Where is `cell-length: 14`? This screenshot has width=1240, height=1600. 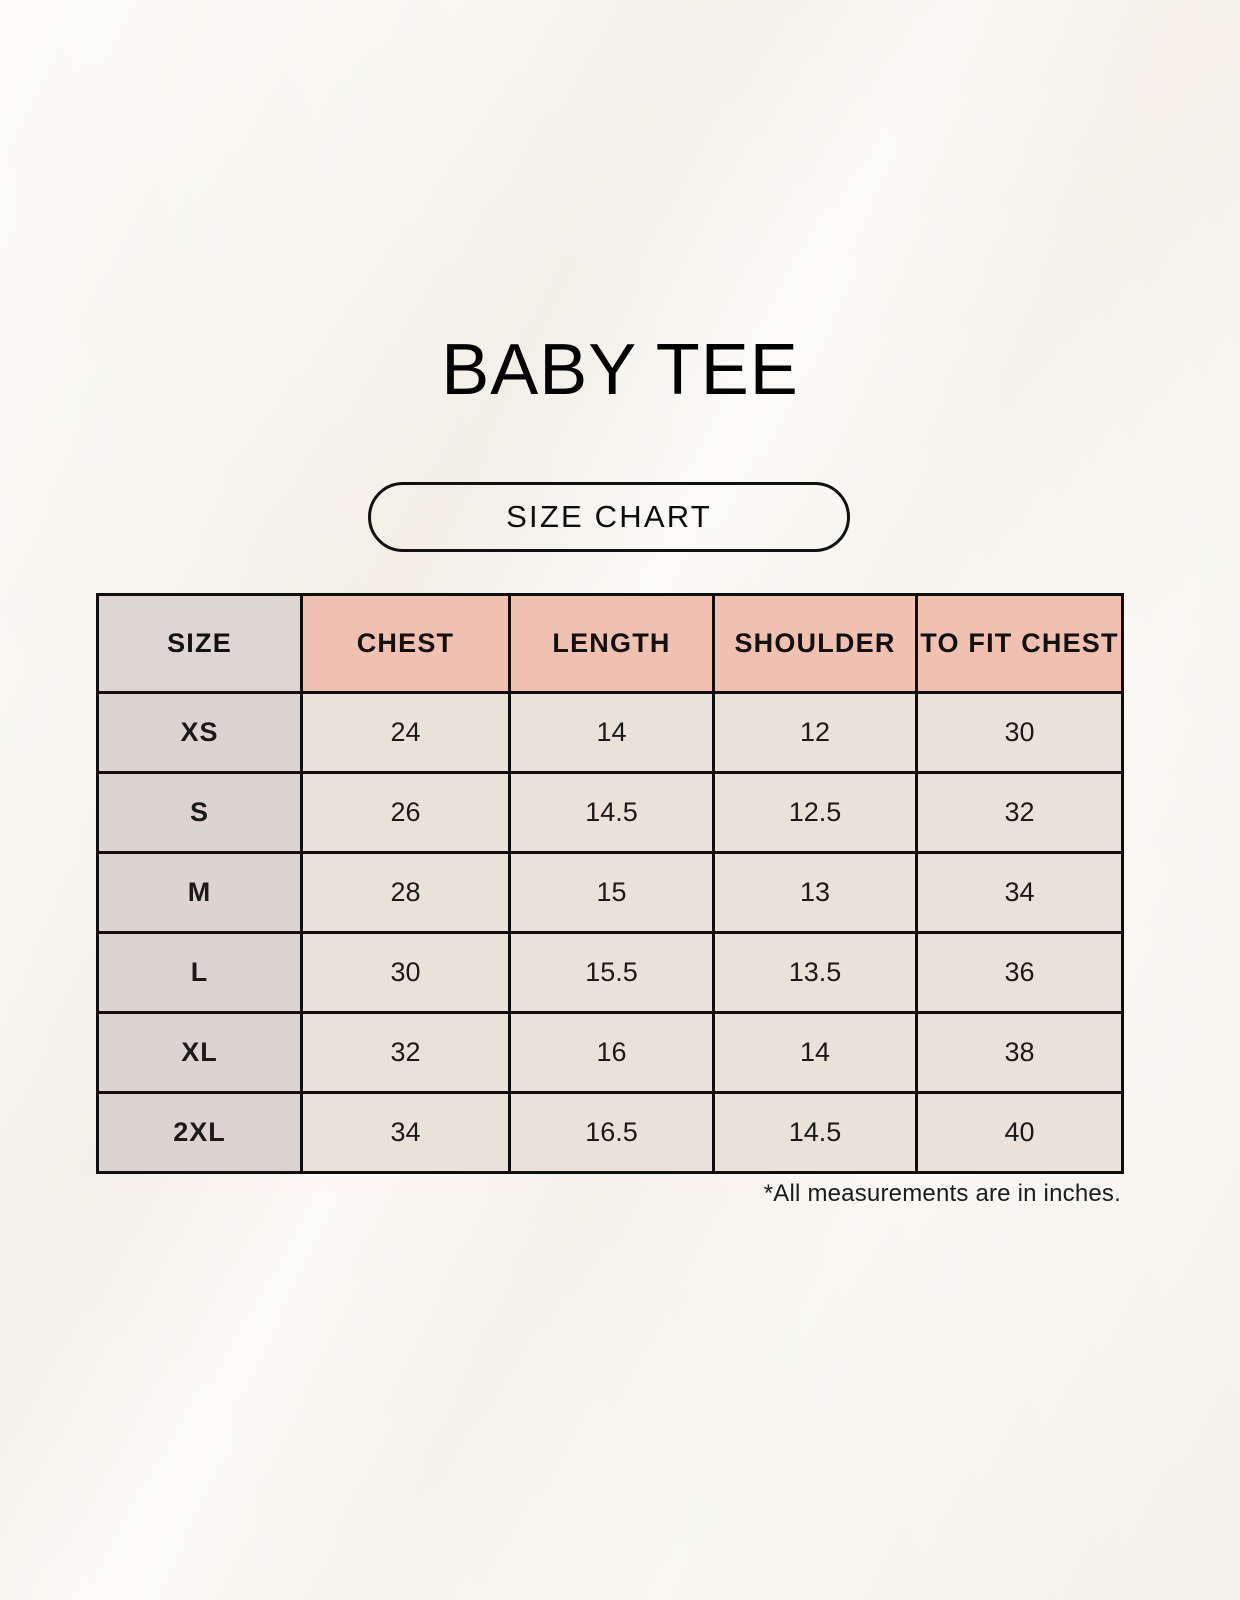
cell-length: 14 is located at coordinates (611, 732).